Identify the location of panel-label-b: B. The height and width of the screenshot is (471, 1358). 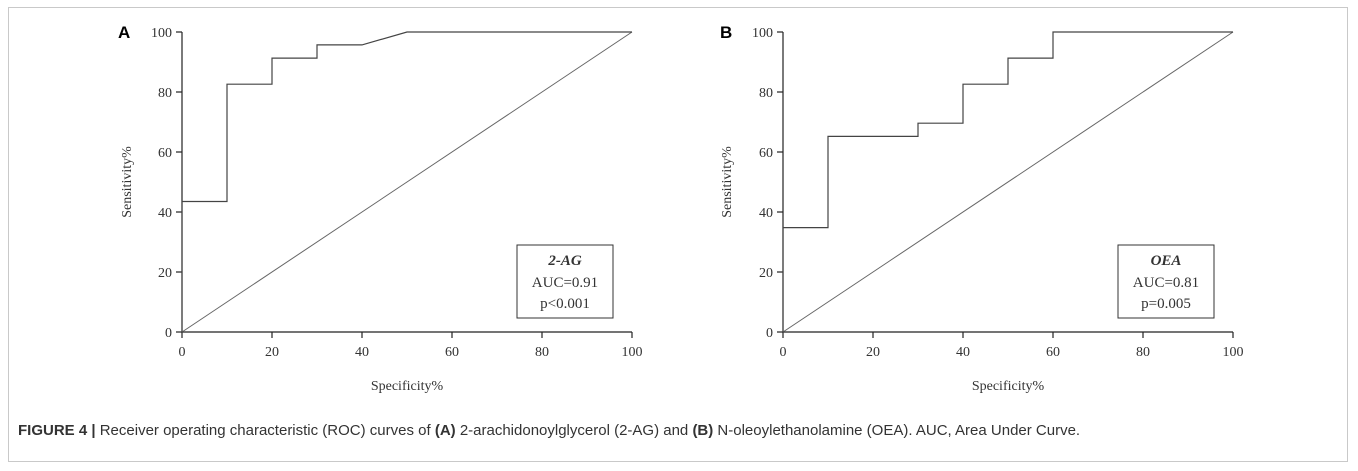
(726, 32).